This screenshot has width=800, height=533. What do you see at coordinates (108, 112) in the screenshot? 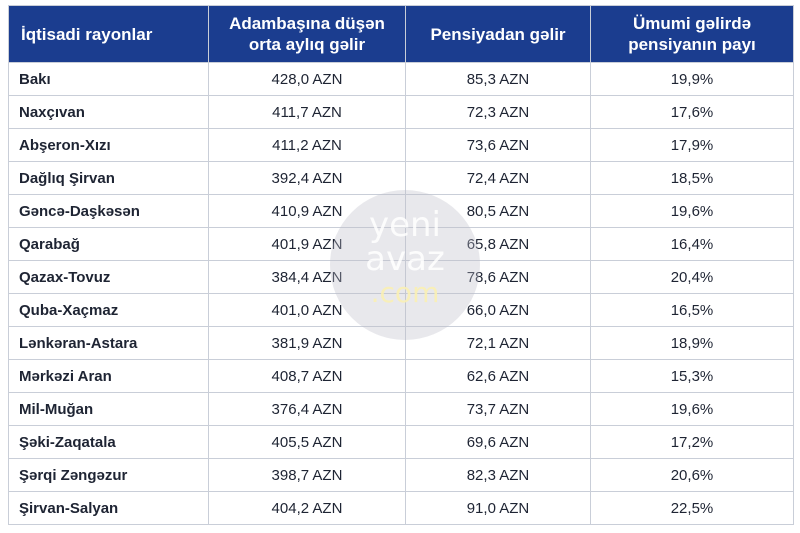
I see `region-cell: Naxçıvan` at bounding box center [108, 112].